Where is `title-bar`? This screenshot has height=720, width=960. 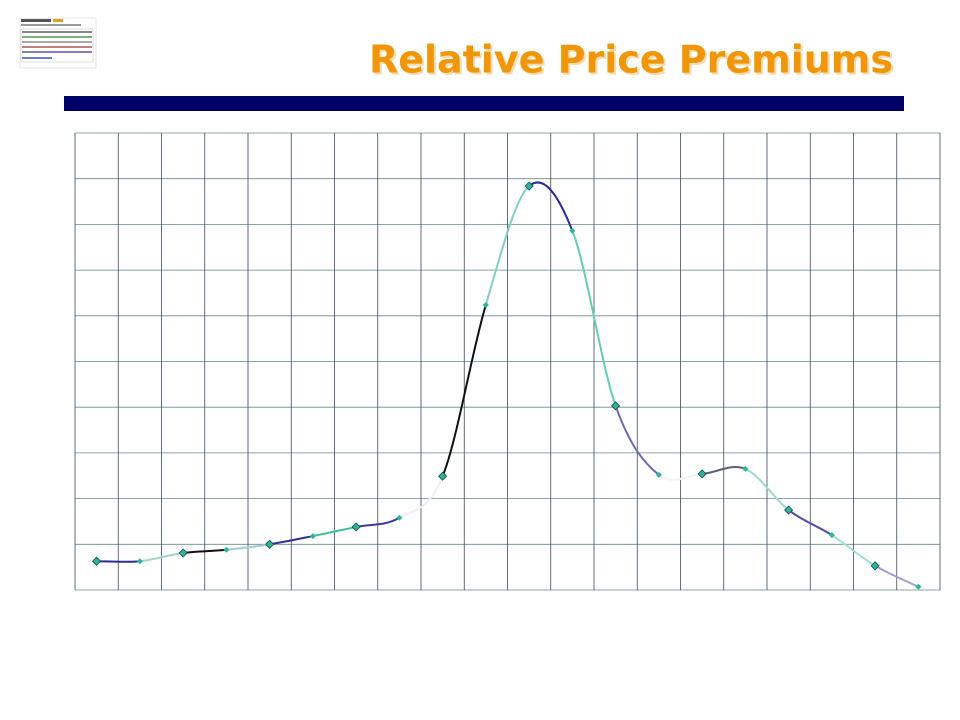
title-bar is located at coordinates (484, 103).